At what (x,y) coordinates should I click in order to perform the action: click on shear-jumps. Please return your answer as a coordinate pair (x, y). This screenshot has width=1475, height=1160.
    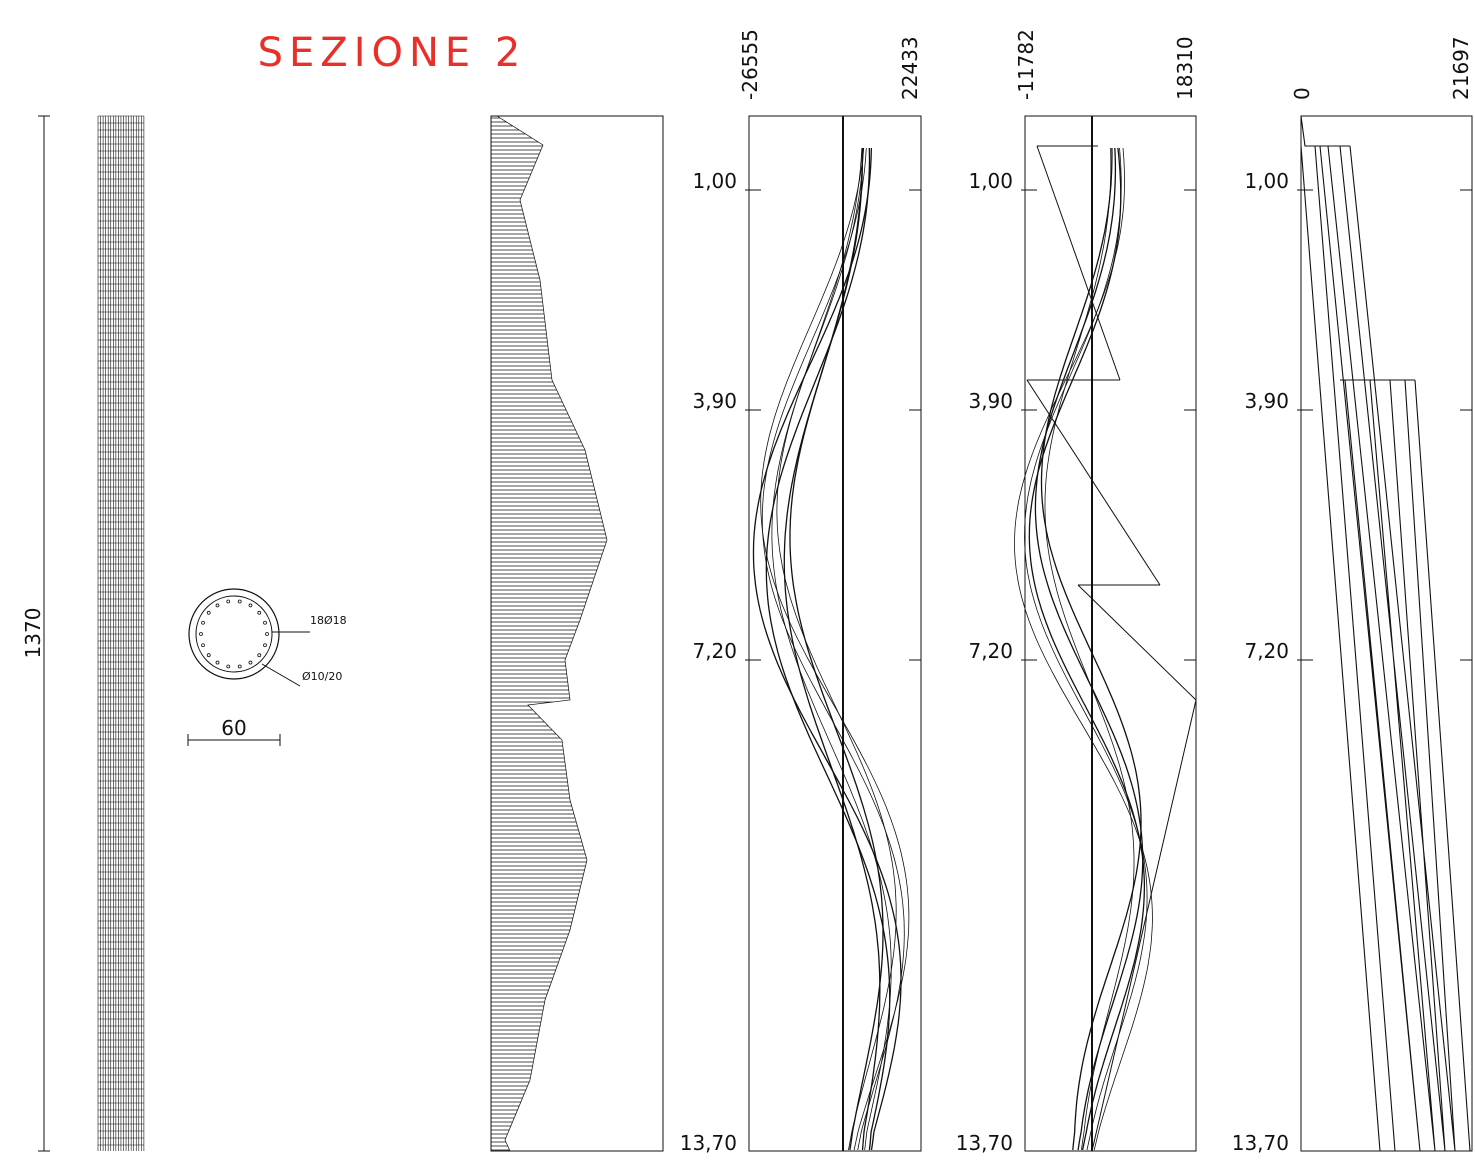
    Looking at the image, I should click on (1111, 648).